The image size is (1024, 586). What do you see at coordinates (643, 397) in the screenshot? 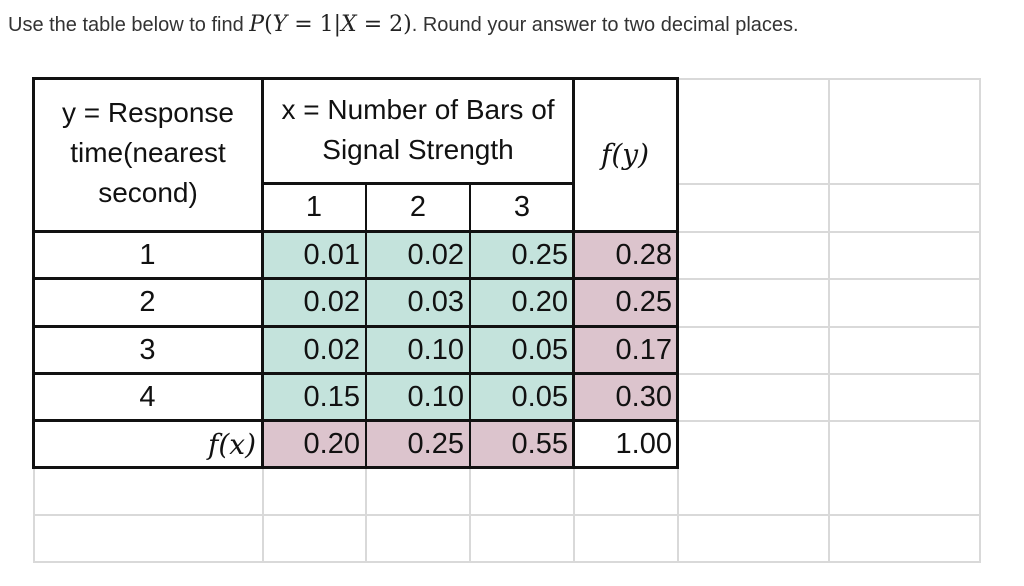
I see `fy-marginal-cell: 0.30` at bounding box center [643, 397].